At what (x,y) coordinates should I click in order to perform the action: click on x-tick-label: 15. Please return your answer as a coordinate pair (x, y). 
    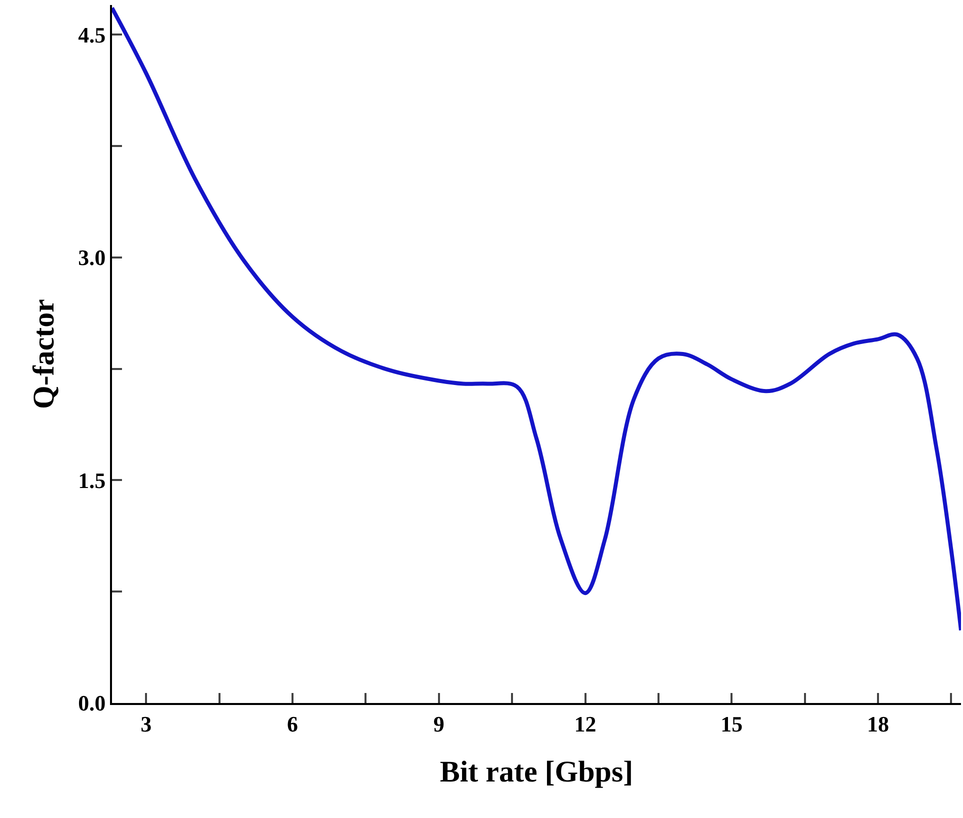
    Looking at the image, I should click on (731, 723).